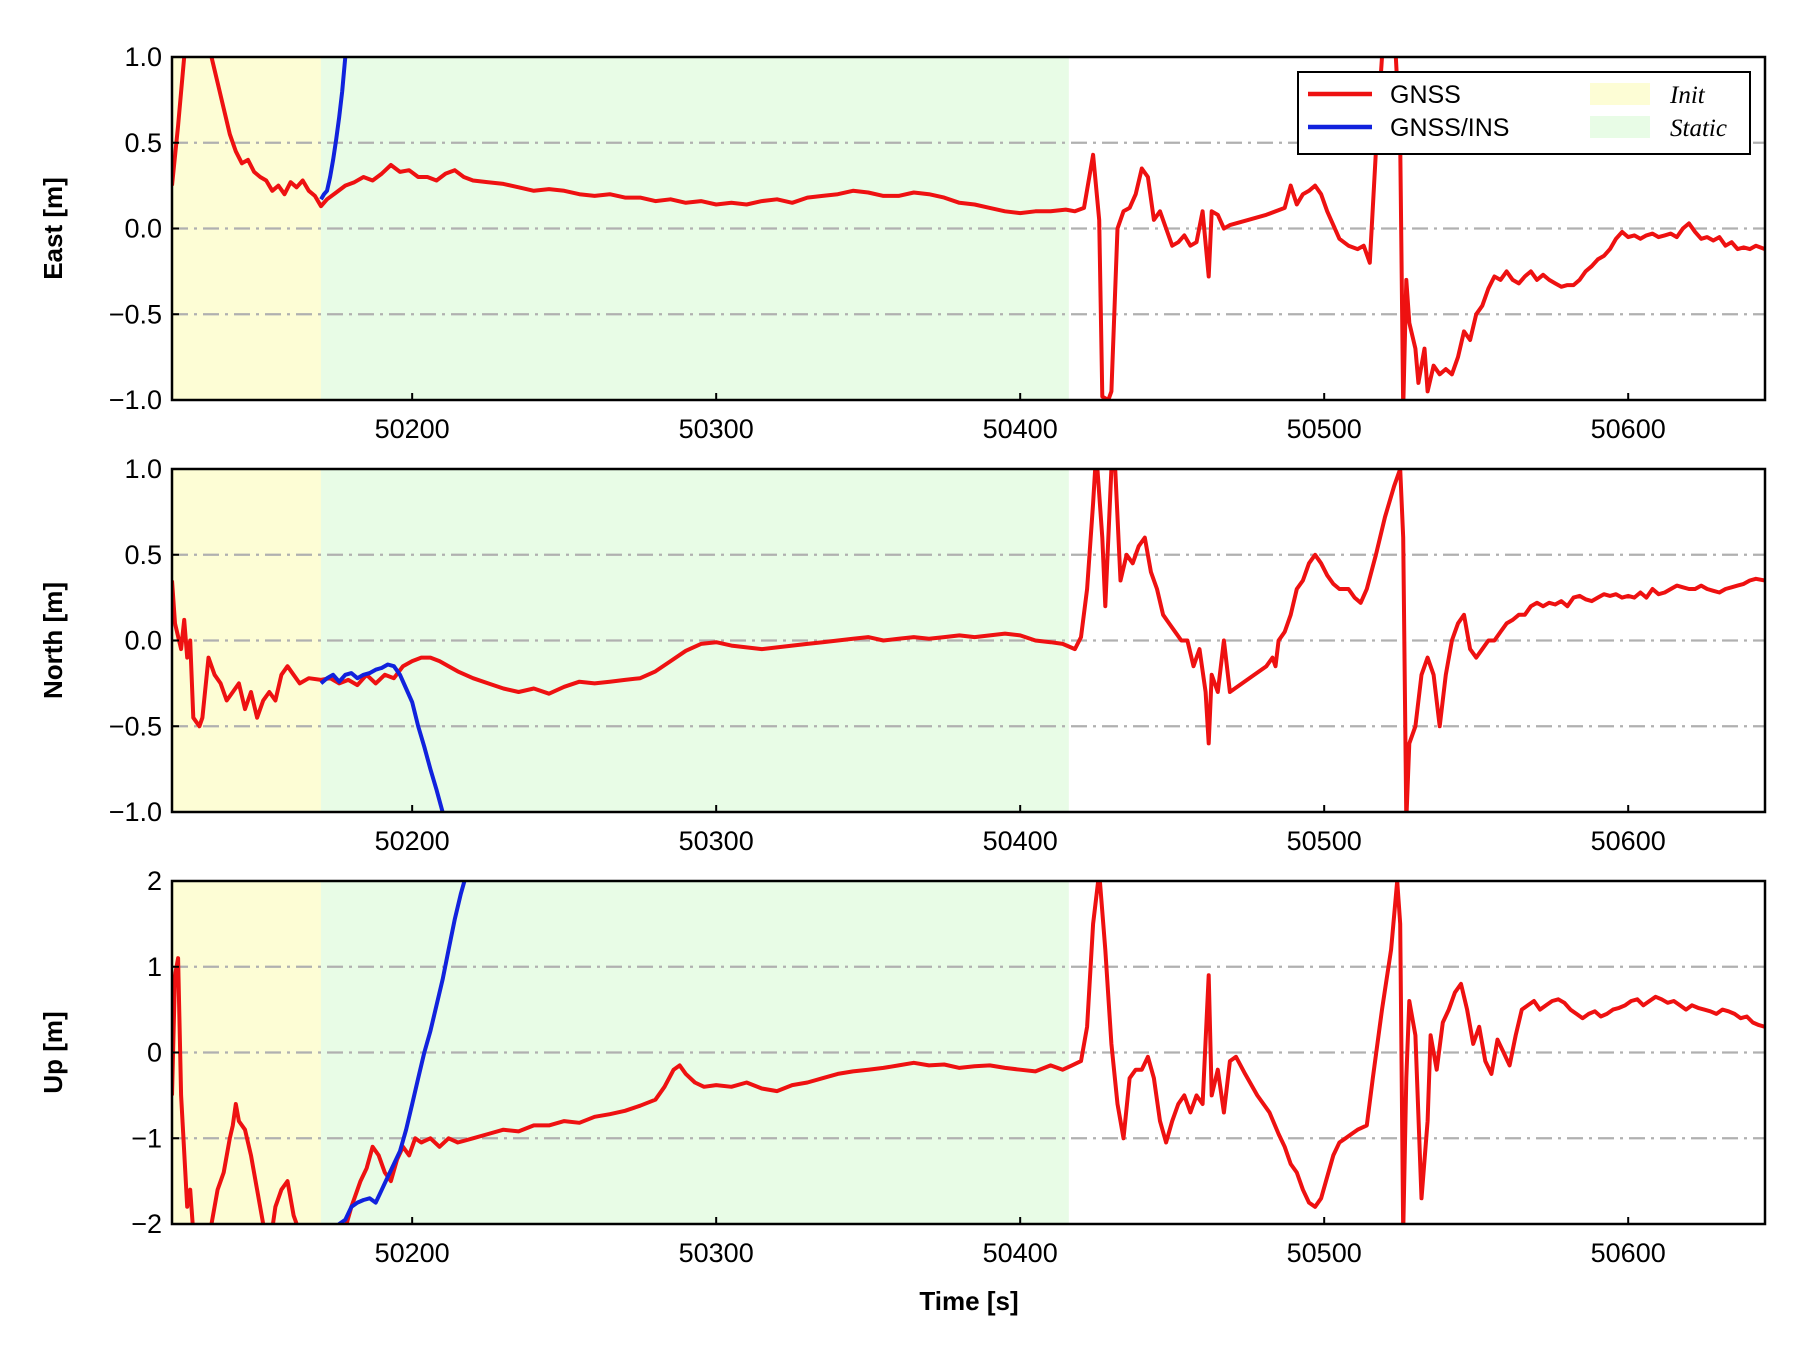 This screenshot has width=1800, height=1350. I want to click on legend: GNSS GNSS/INS Init Static, so click(1524, 113).